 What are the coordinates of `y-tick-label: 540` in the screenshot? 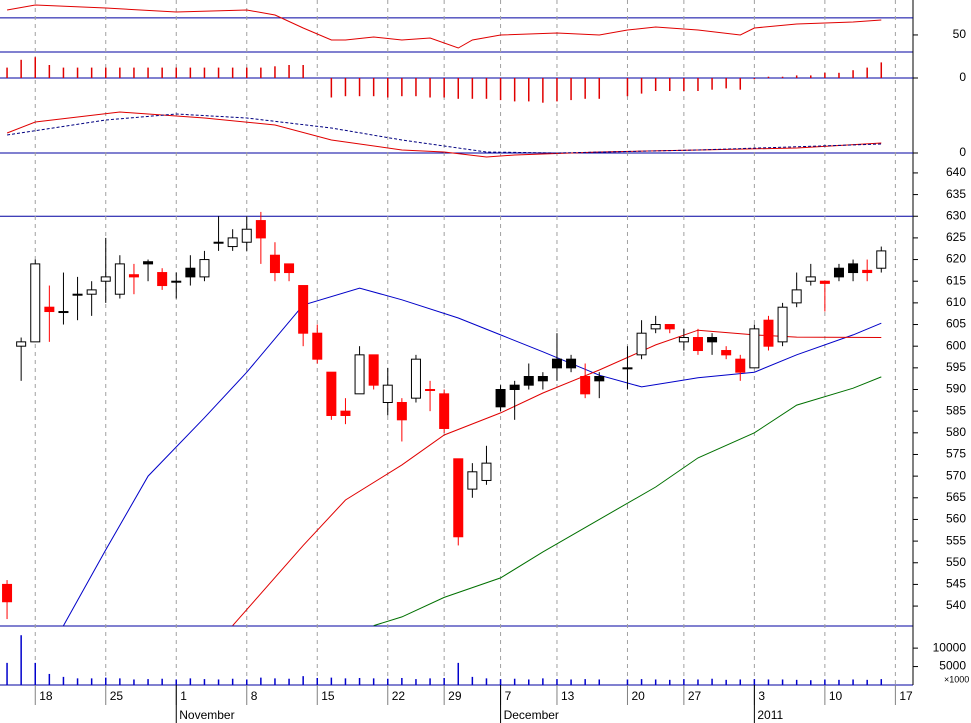 It's located at (956, 605).